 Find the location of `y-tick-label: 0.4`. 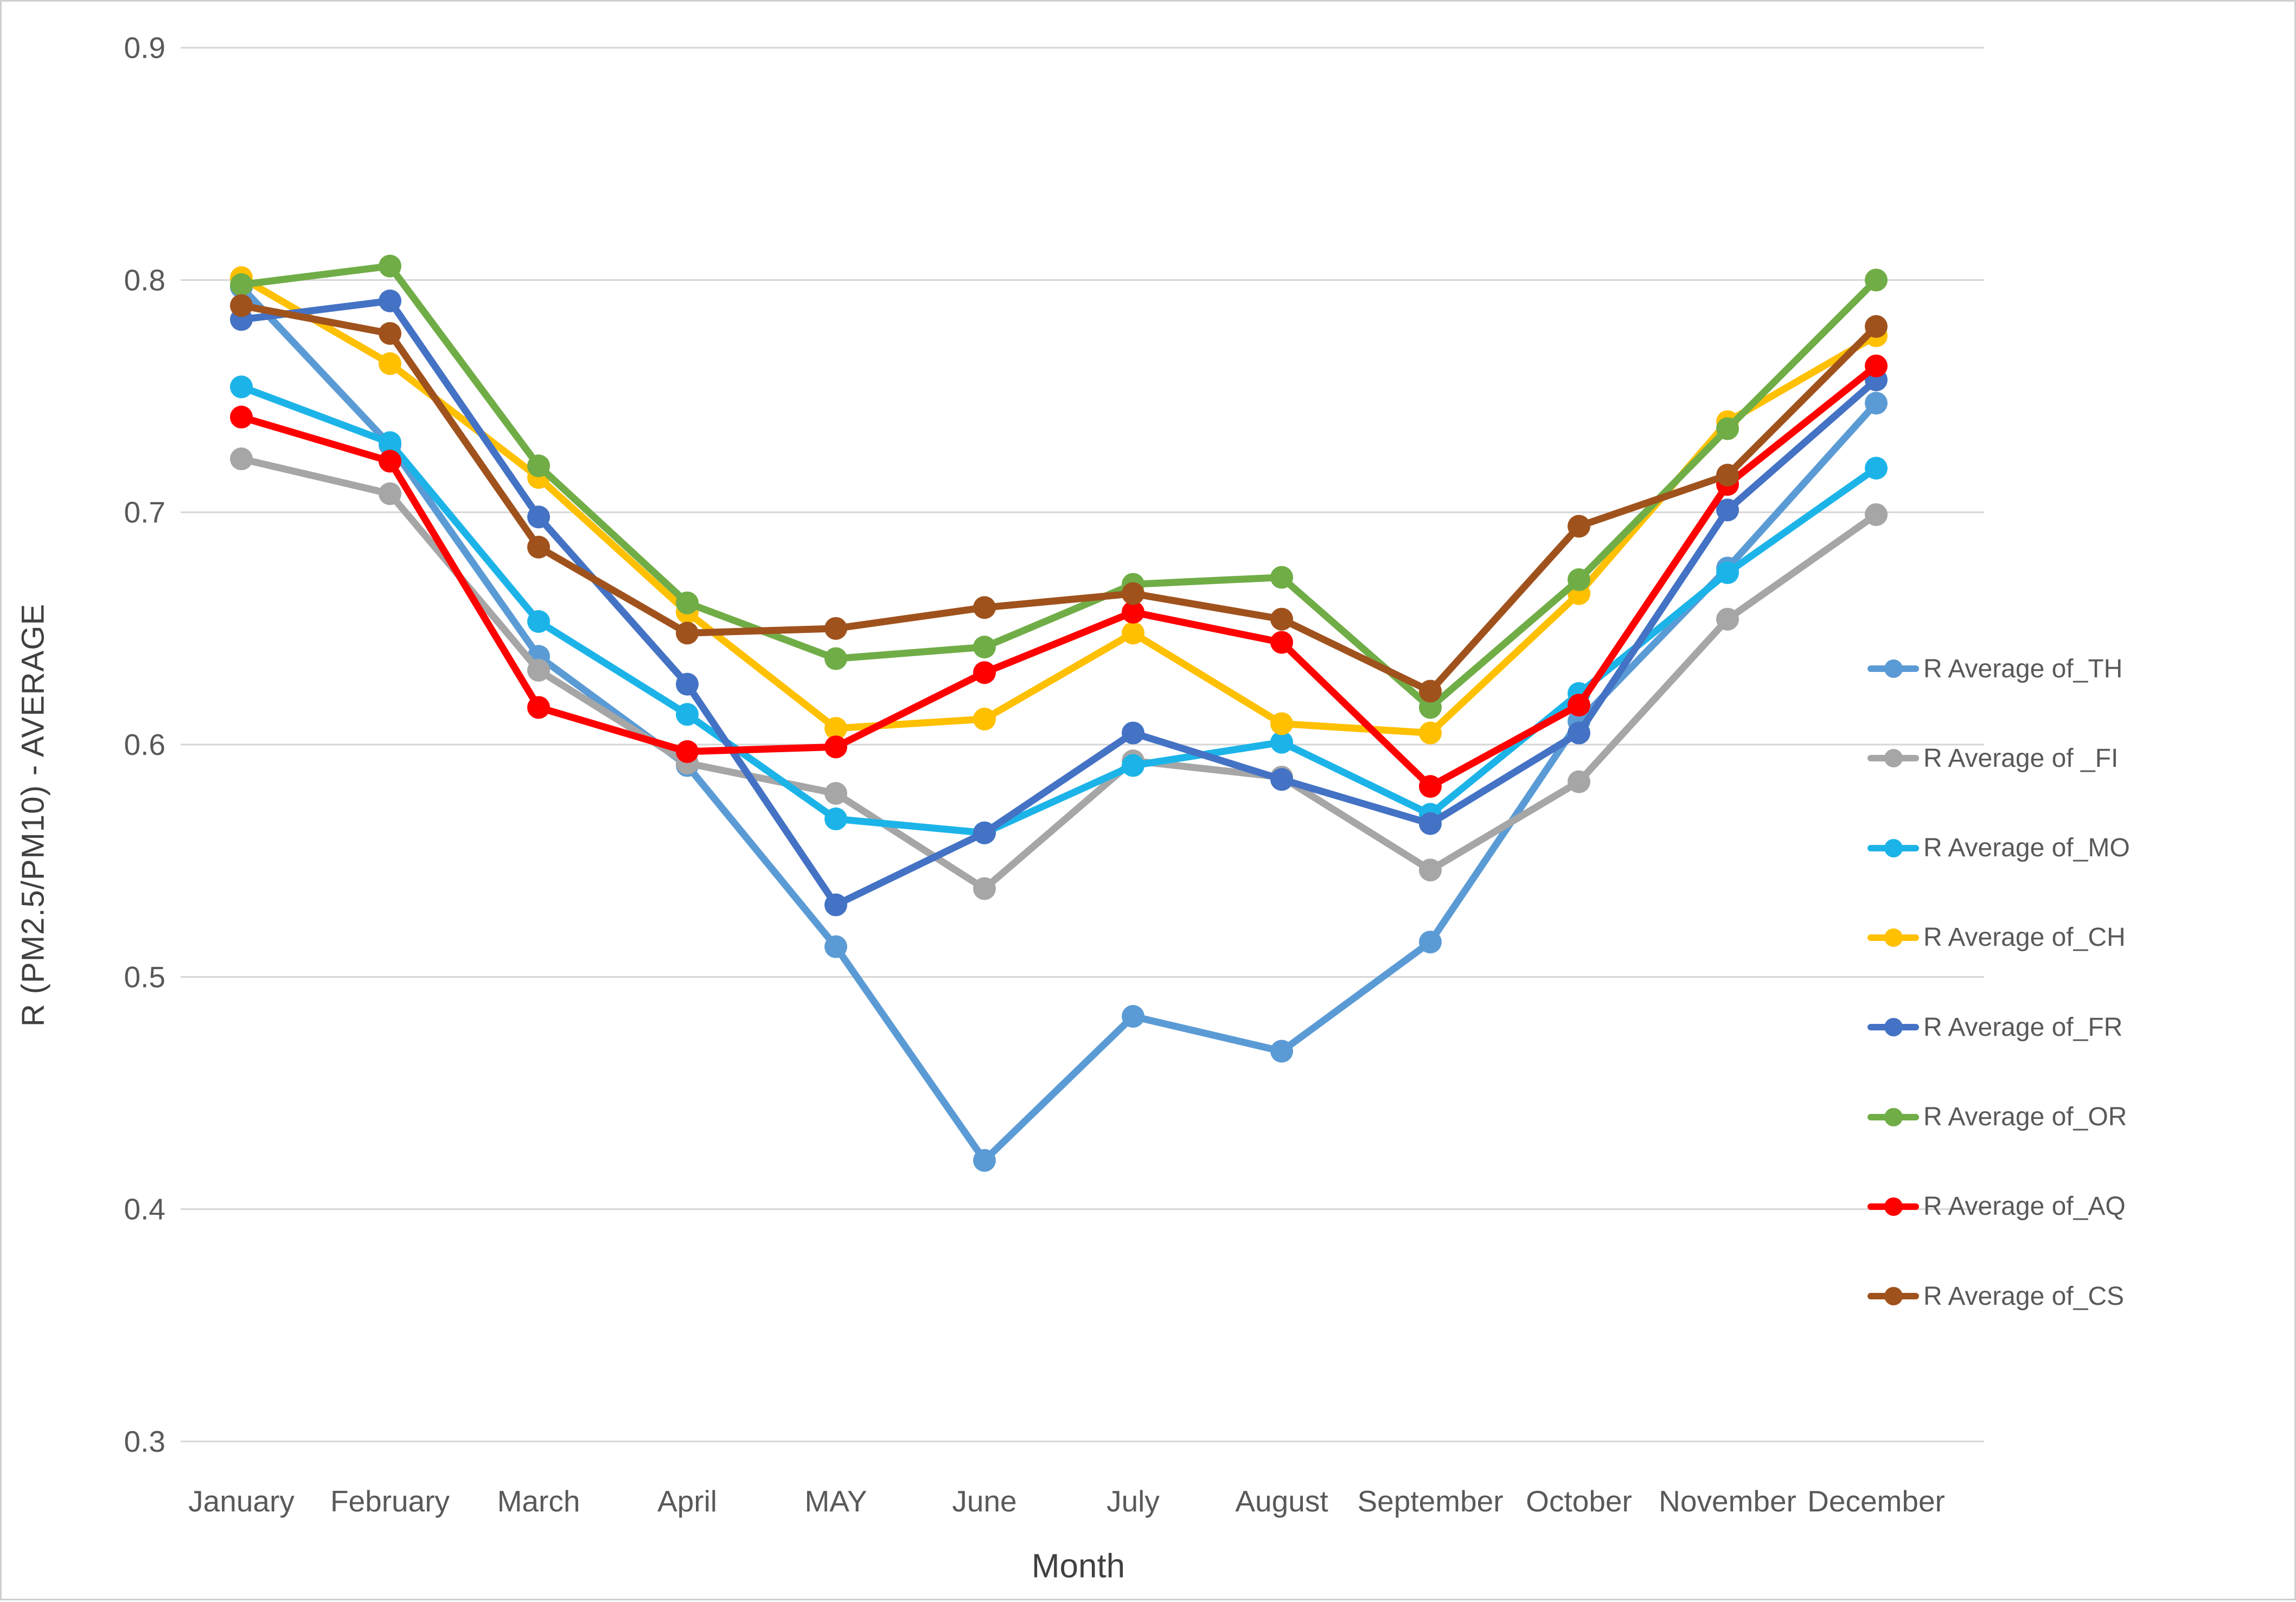

y-tick-label: 0.4 is located at coordinates (144, 1209).